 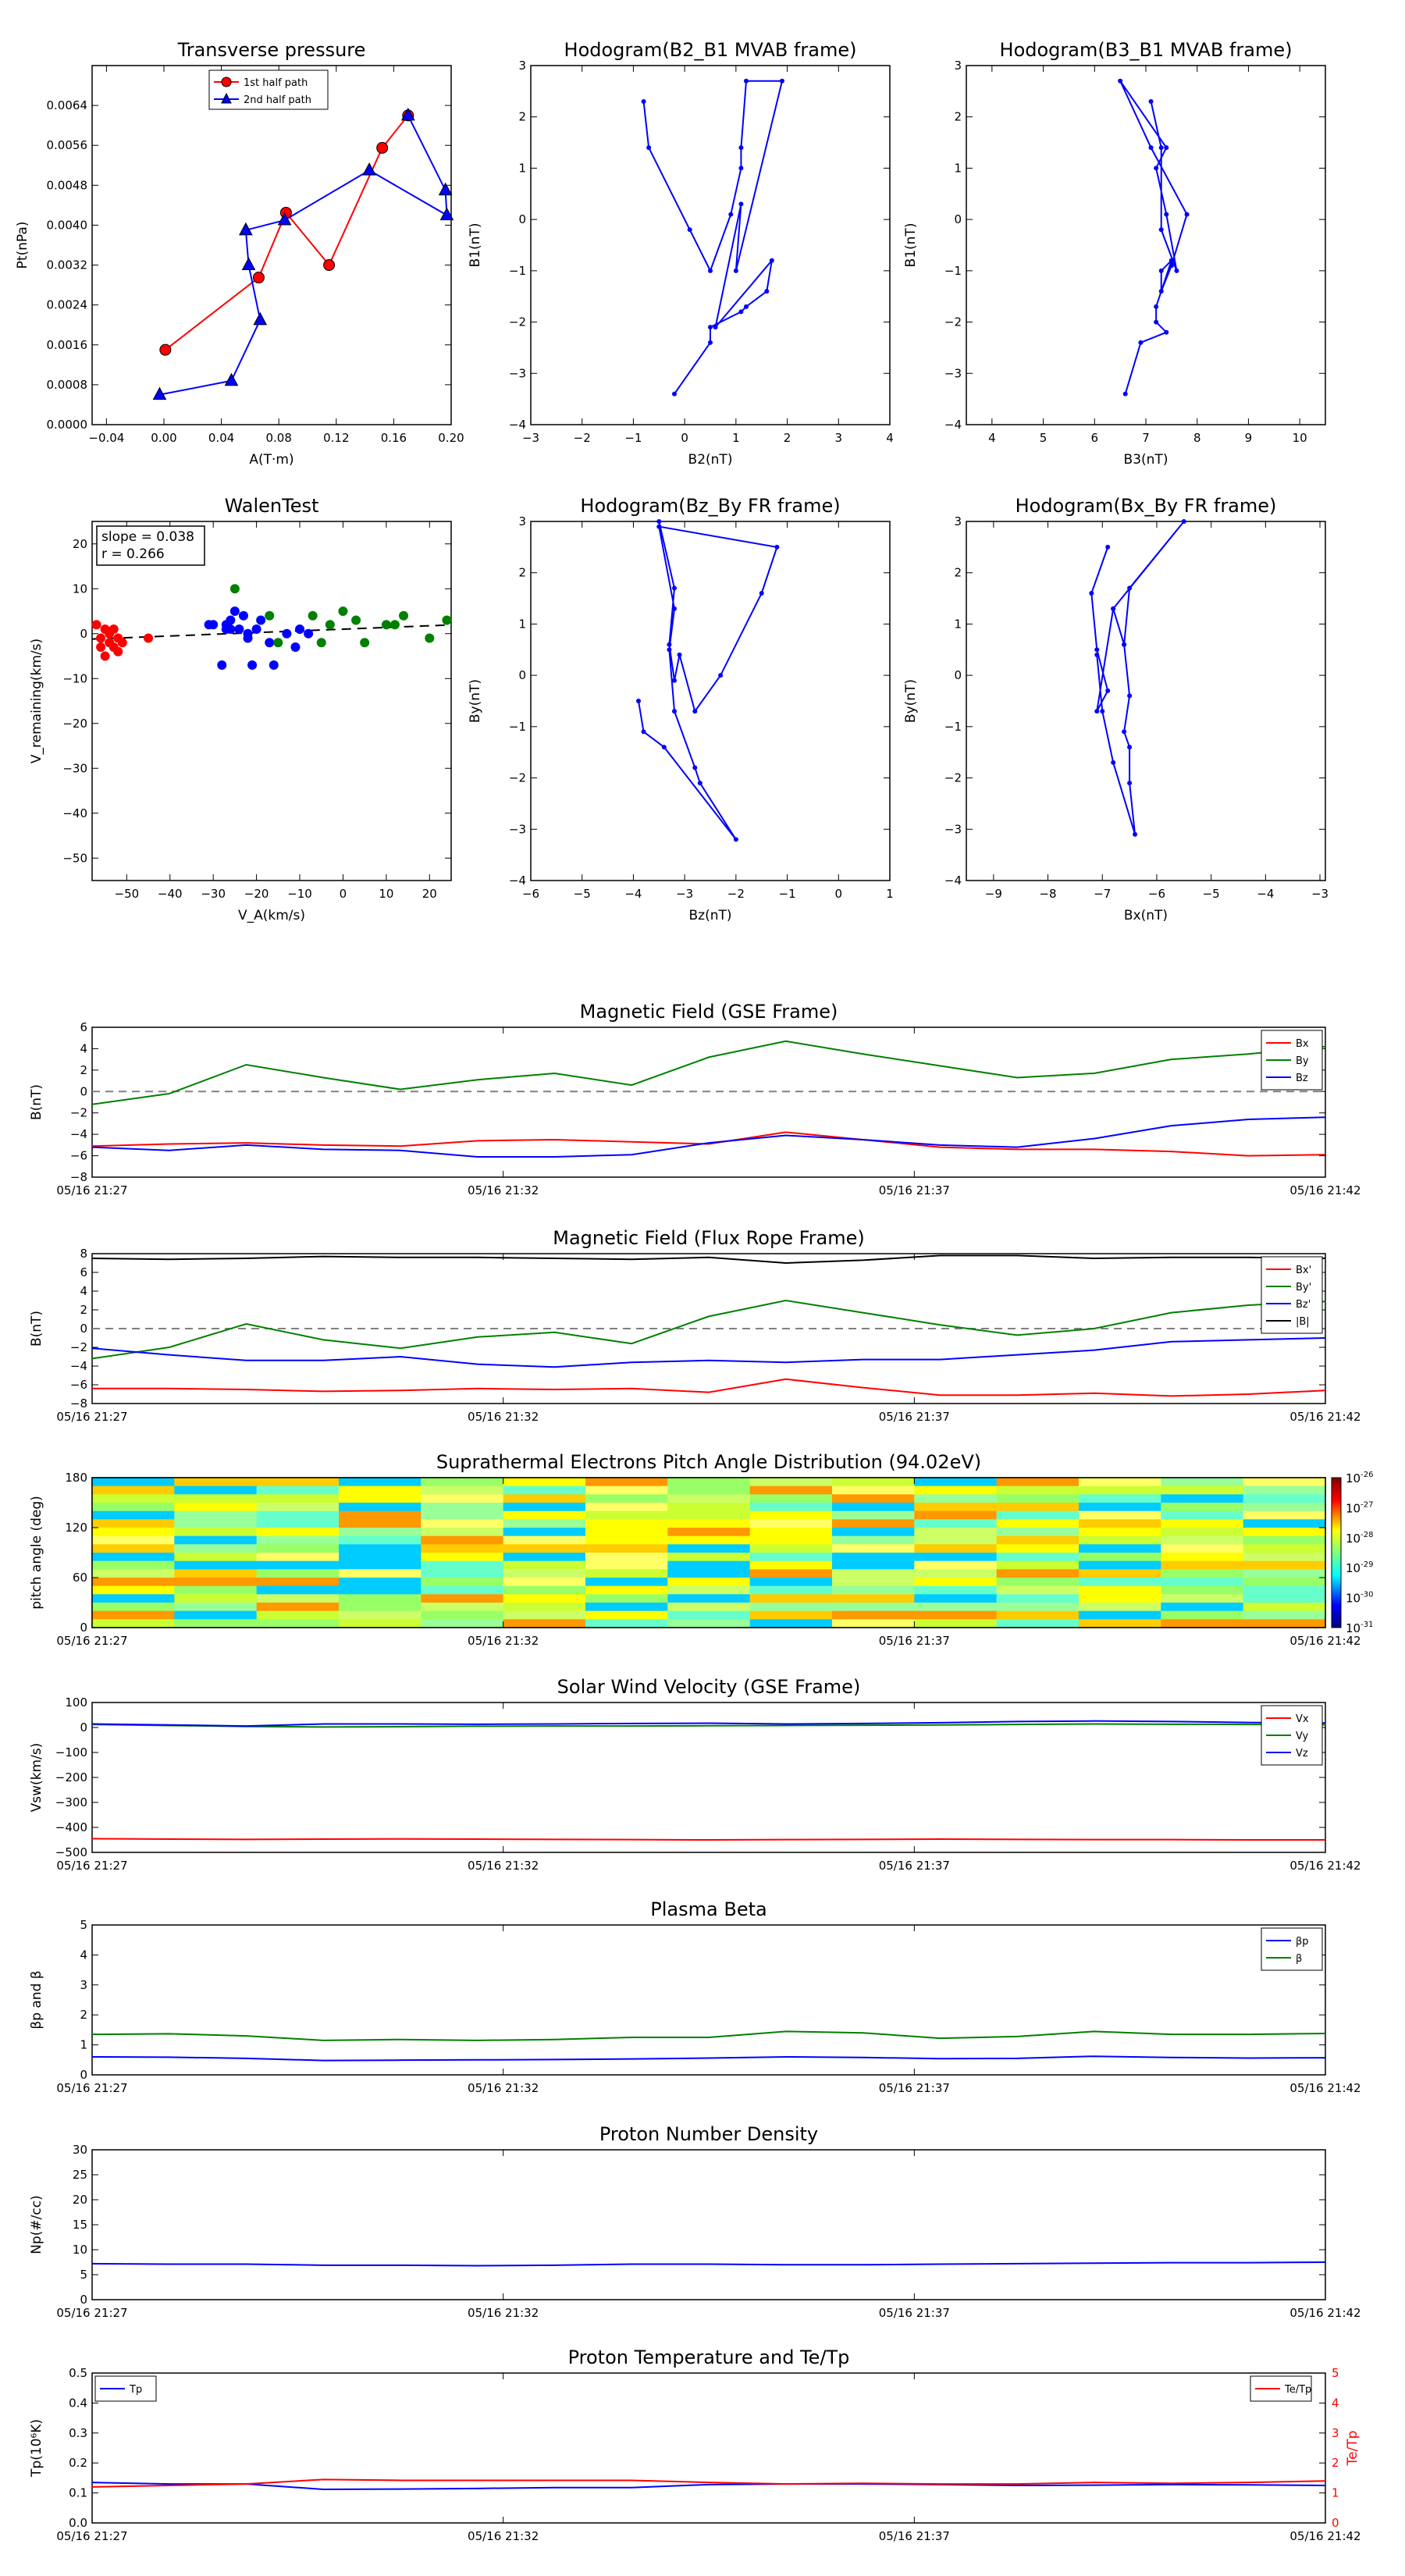 What do you see at coordinates (214, 894) in the screenshot?
I see `x-tick-label: −30` at bounding box center [214, 894].